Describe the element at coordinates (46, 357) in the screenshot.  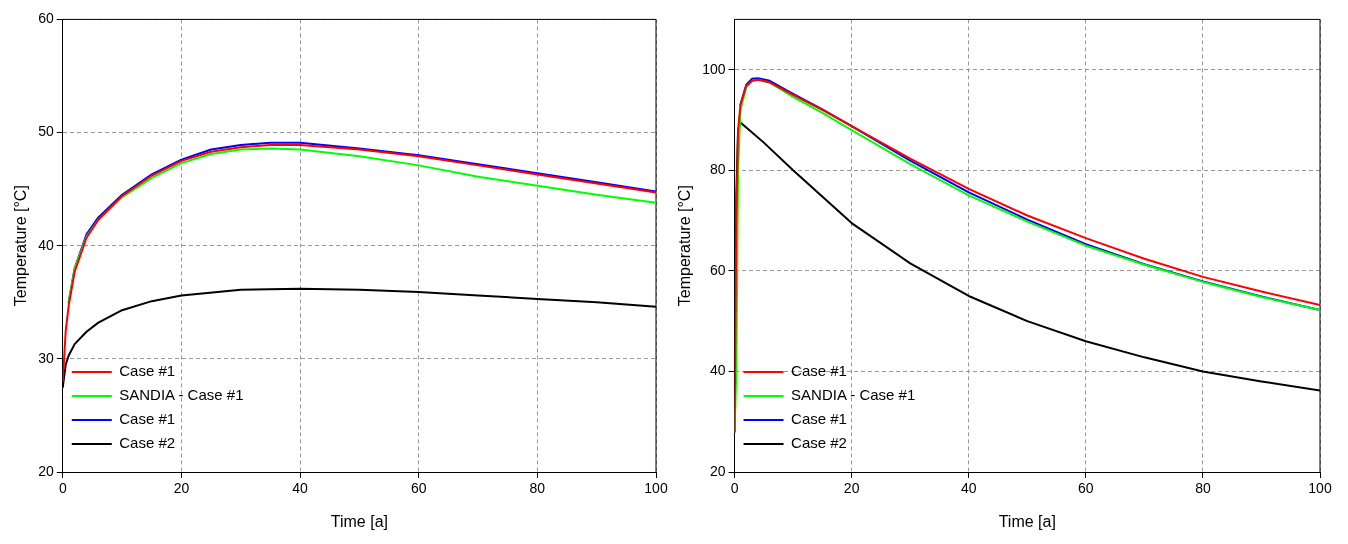
I see `y-tick-label: 30` at that location.